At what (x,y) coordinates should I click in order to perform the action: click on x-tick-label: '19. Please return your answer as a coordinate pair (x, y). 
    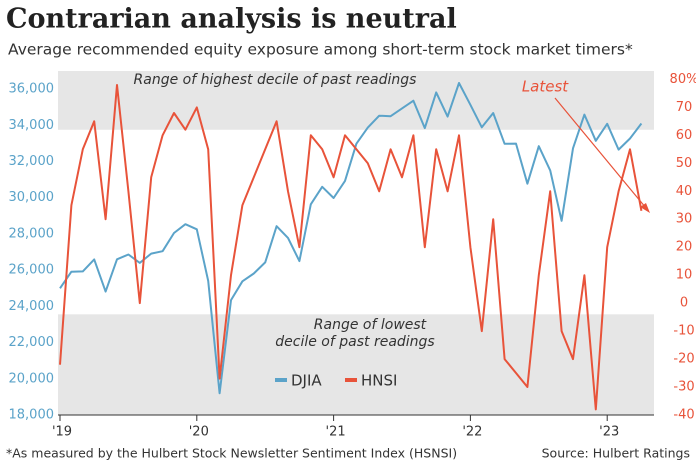
    Looking at the image, I should click on (62, 432).